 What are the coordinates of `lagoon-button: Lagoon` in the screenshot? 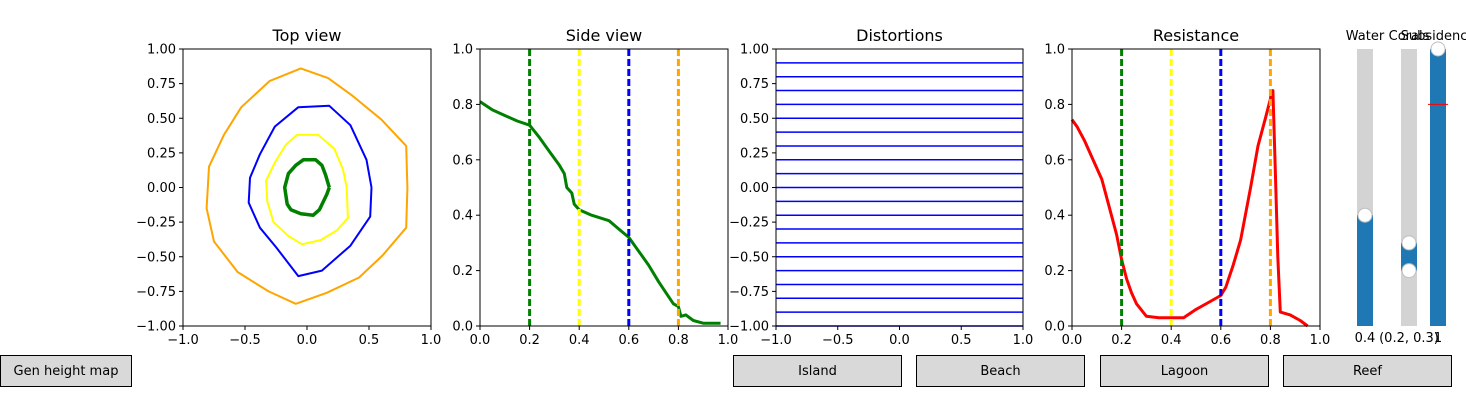 It's located at (1184, 371).